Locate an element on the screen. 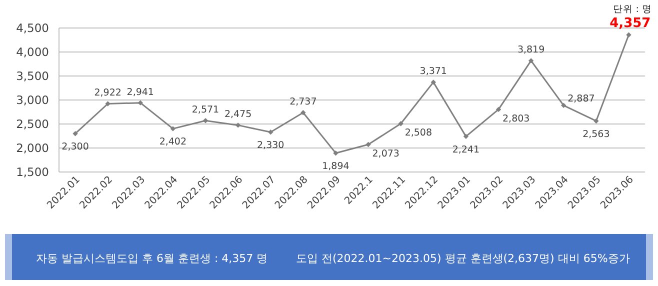 This screenshot has width=658, height=286. data-label: 2,508 is located at coordinates (418, 133).